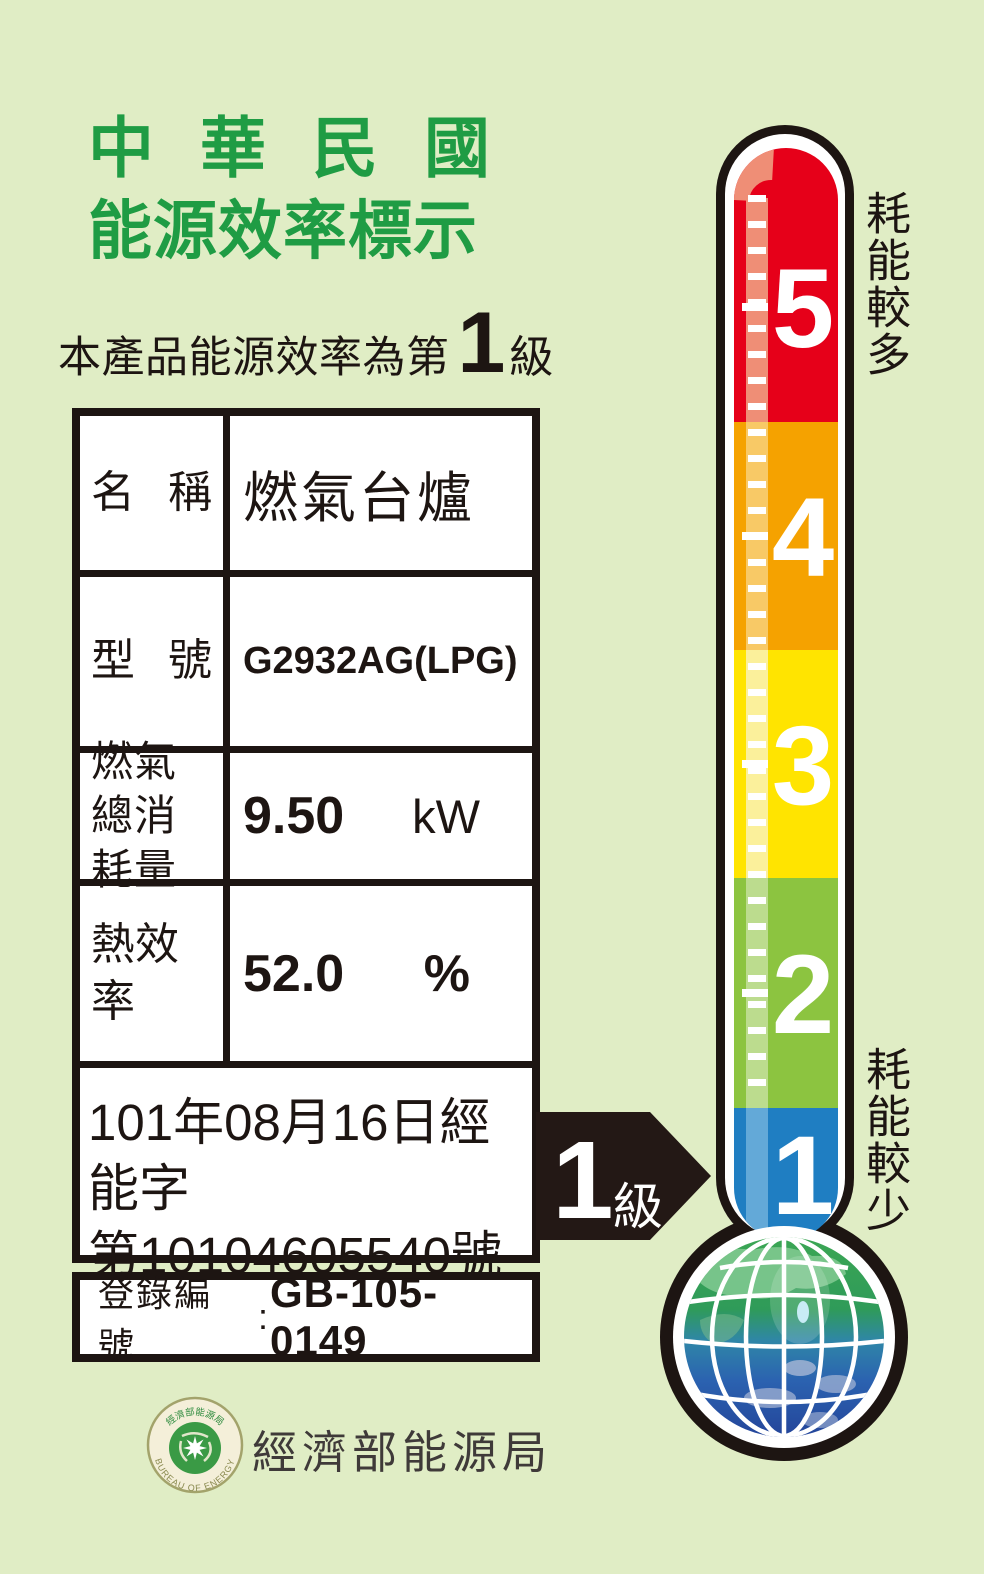 The height and width of the screenshot is (1574, 984). I want to click on registration-label: 登錄編號, so click(155, 1319).